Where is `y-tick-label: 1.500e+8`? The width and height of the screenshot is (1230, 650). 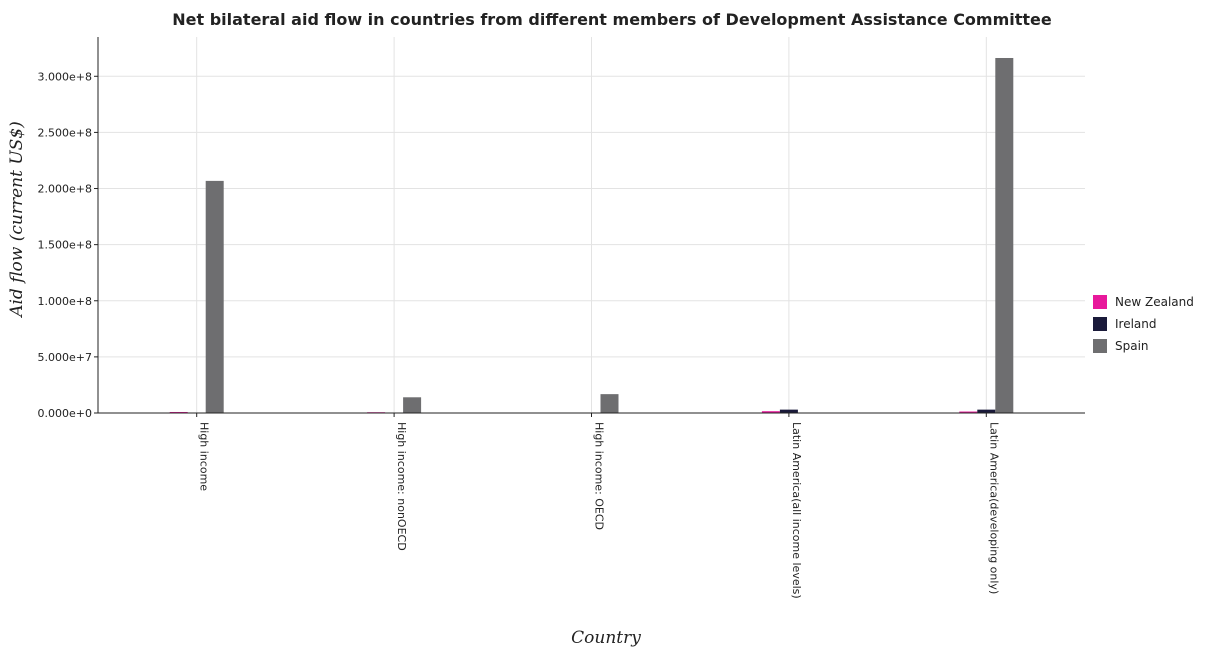 y-tick-label: 1.500e+8 is located at coordinates (65, 245).